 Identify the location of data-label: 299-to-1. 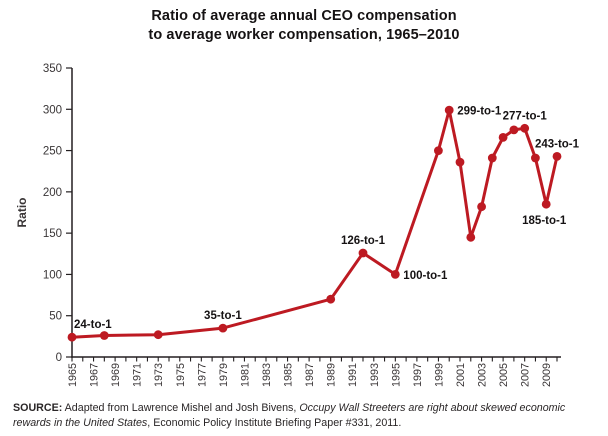
(479, 112).